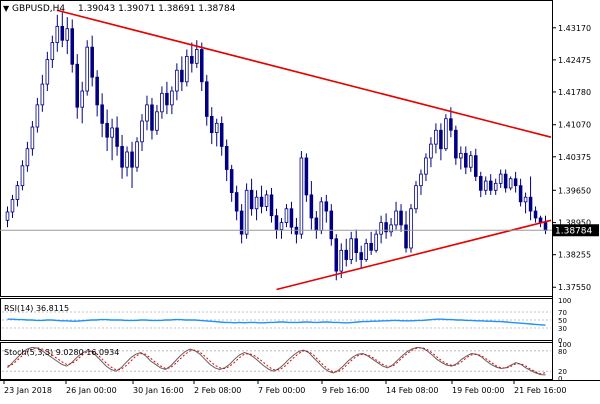 The width and height of the screenshot is (600, 404). I want to click on rsi-panel-frame, so click(276, 319).